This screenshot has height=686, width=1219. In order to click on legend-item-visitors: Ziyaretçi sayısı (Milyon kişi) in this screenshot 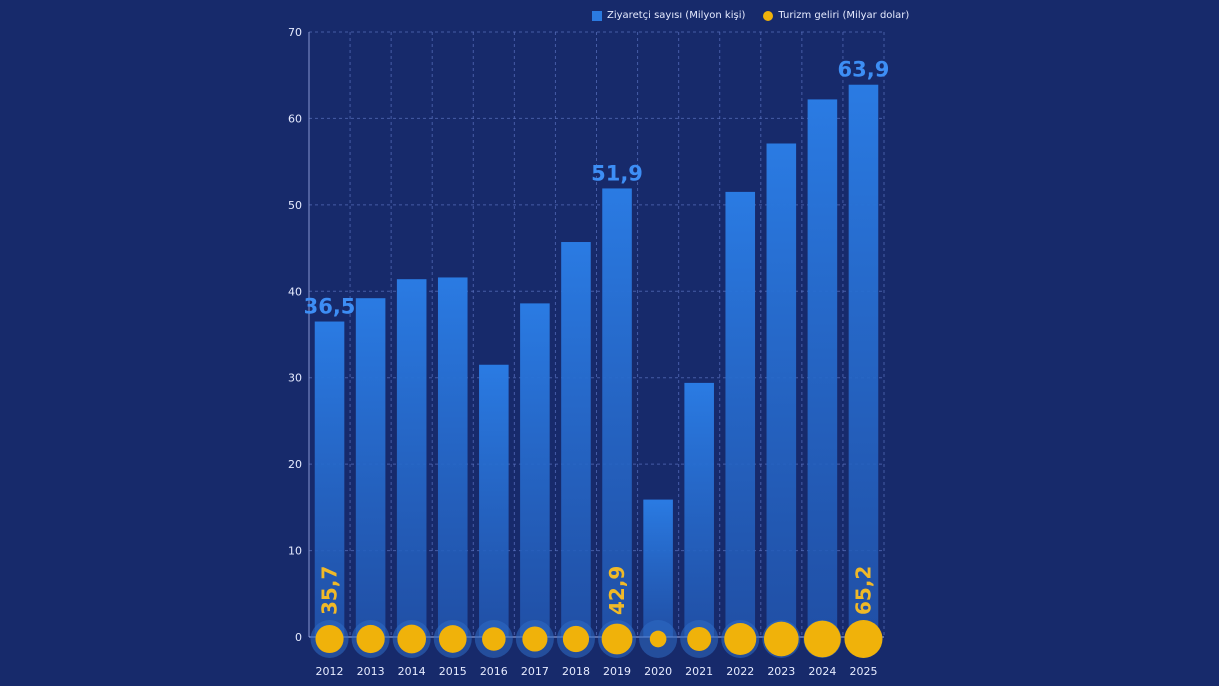, I will do `click(668, 15)`.